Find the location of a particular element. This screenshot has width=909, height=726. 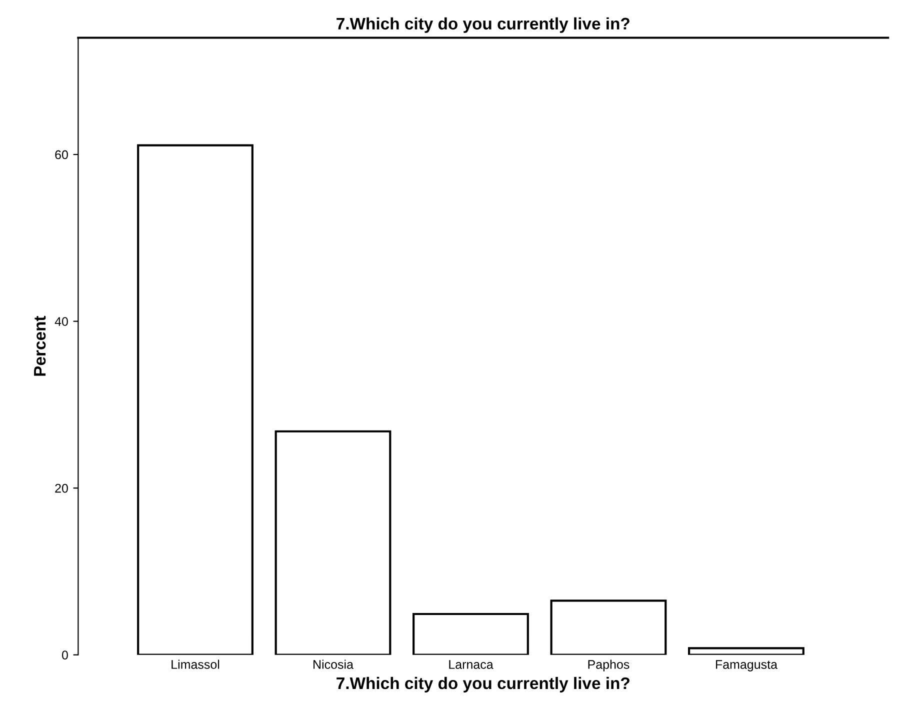

x-tick-label: Famagusta is located at coordinates (747, 666).